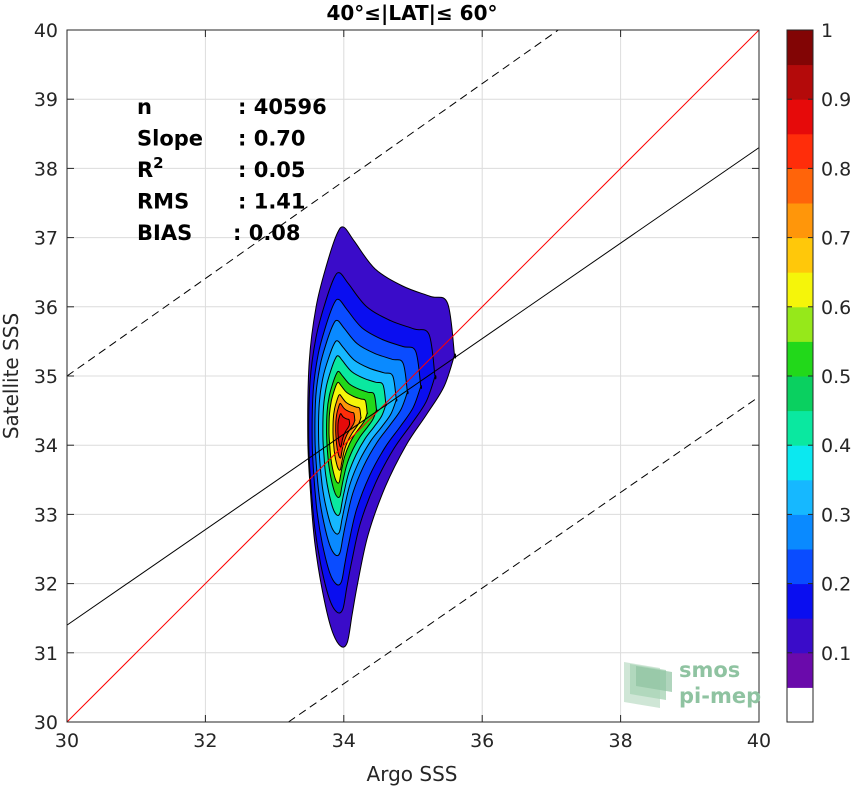 This screenshot has width=855, height=788. I want to click on y-tick-label: 35, so click(46, 377).